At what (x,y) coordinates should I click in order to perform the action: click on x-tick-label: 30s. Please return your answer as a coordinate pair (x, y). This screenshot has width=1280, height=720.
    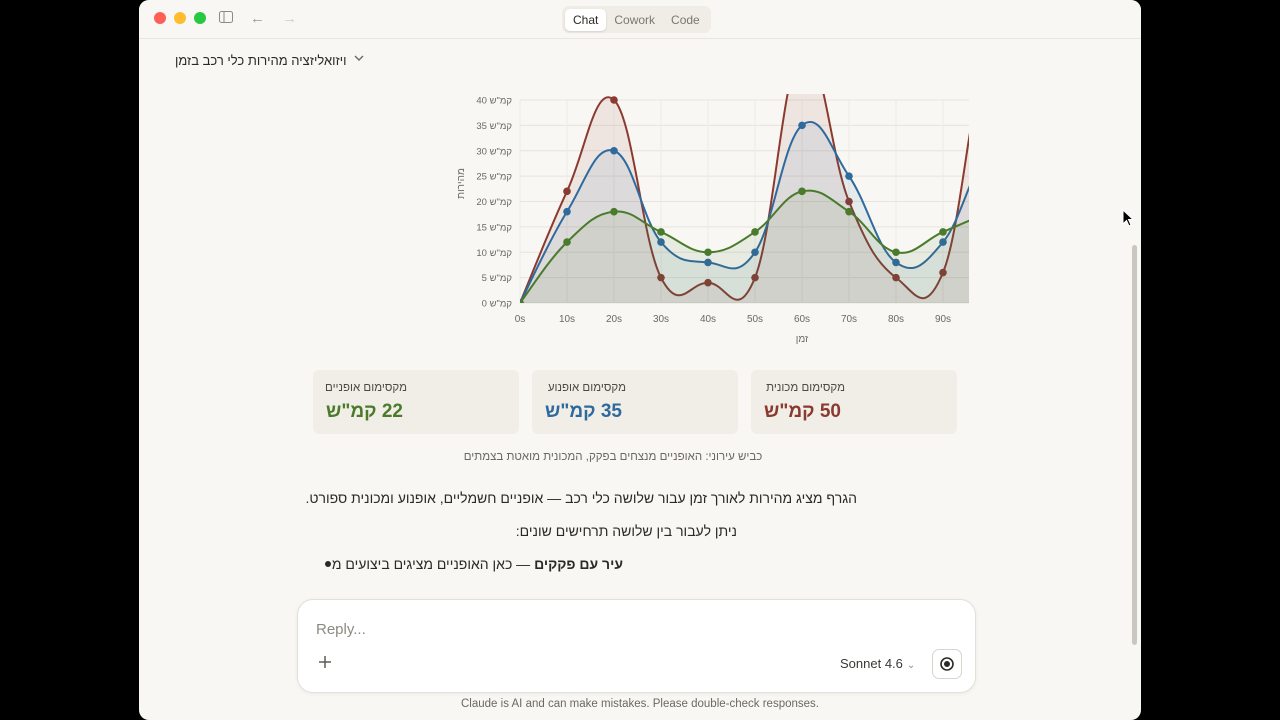
    Looking at the image, I should click on (661, 319).